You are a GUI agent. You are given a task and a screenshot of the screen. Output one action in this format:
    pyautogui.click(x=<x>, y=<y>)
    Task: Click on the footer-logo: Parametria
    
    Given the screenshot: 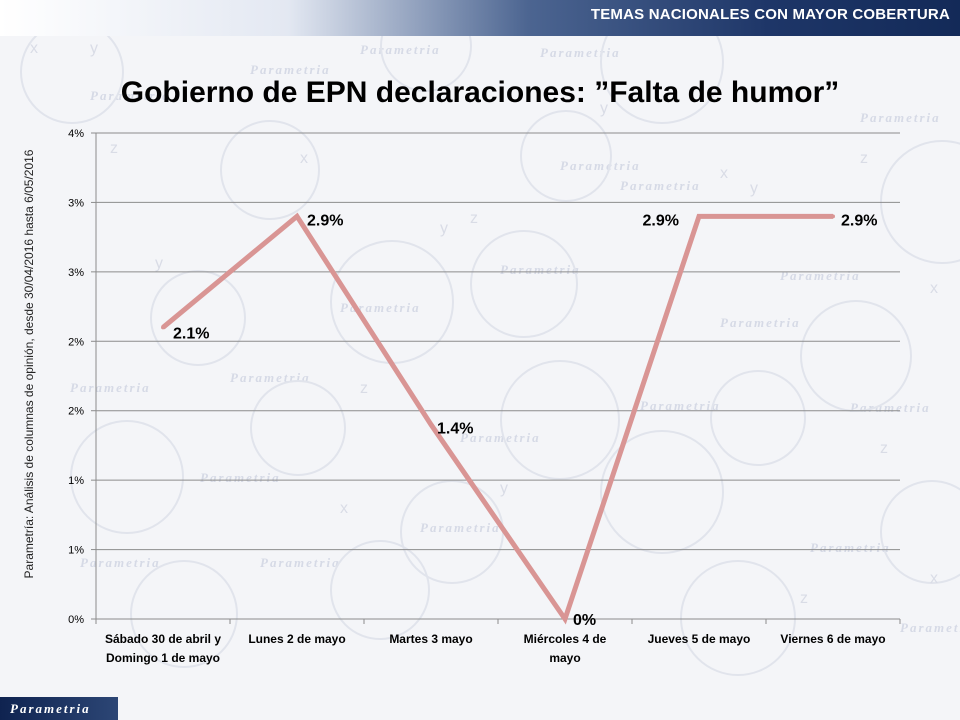 What is the action you would take?
    pyautogui.click(x=50, y=708)
    